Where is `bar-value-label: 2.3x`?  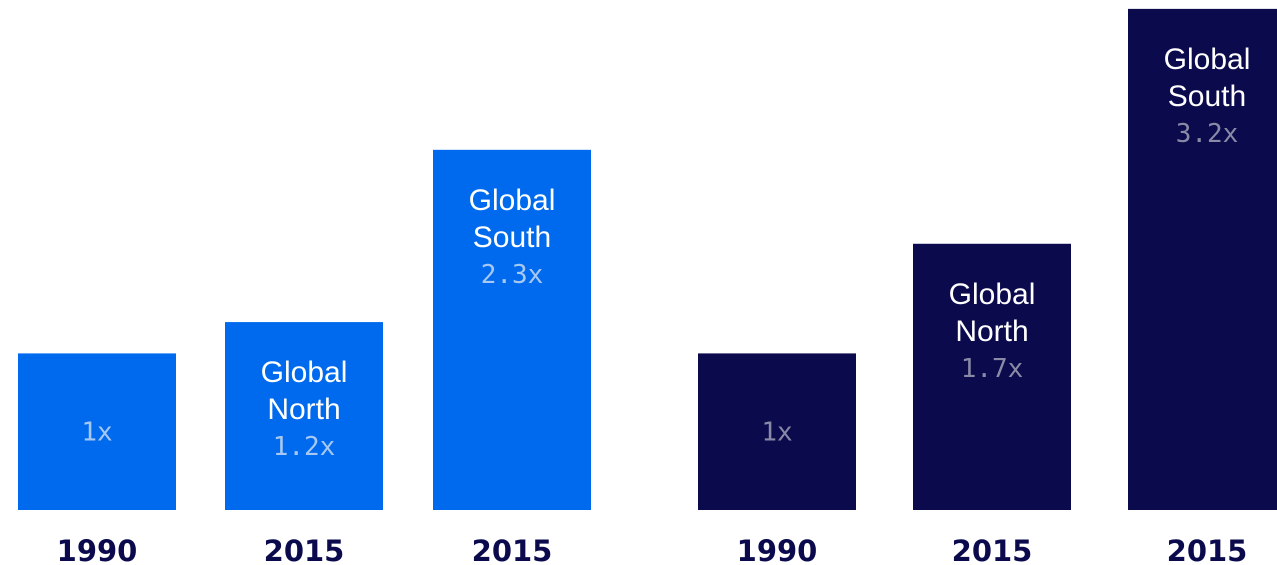
bar-value-label: 2.3x is located at coordinates (512, 275).